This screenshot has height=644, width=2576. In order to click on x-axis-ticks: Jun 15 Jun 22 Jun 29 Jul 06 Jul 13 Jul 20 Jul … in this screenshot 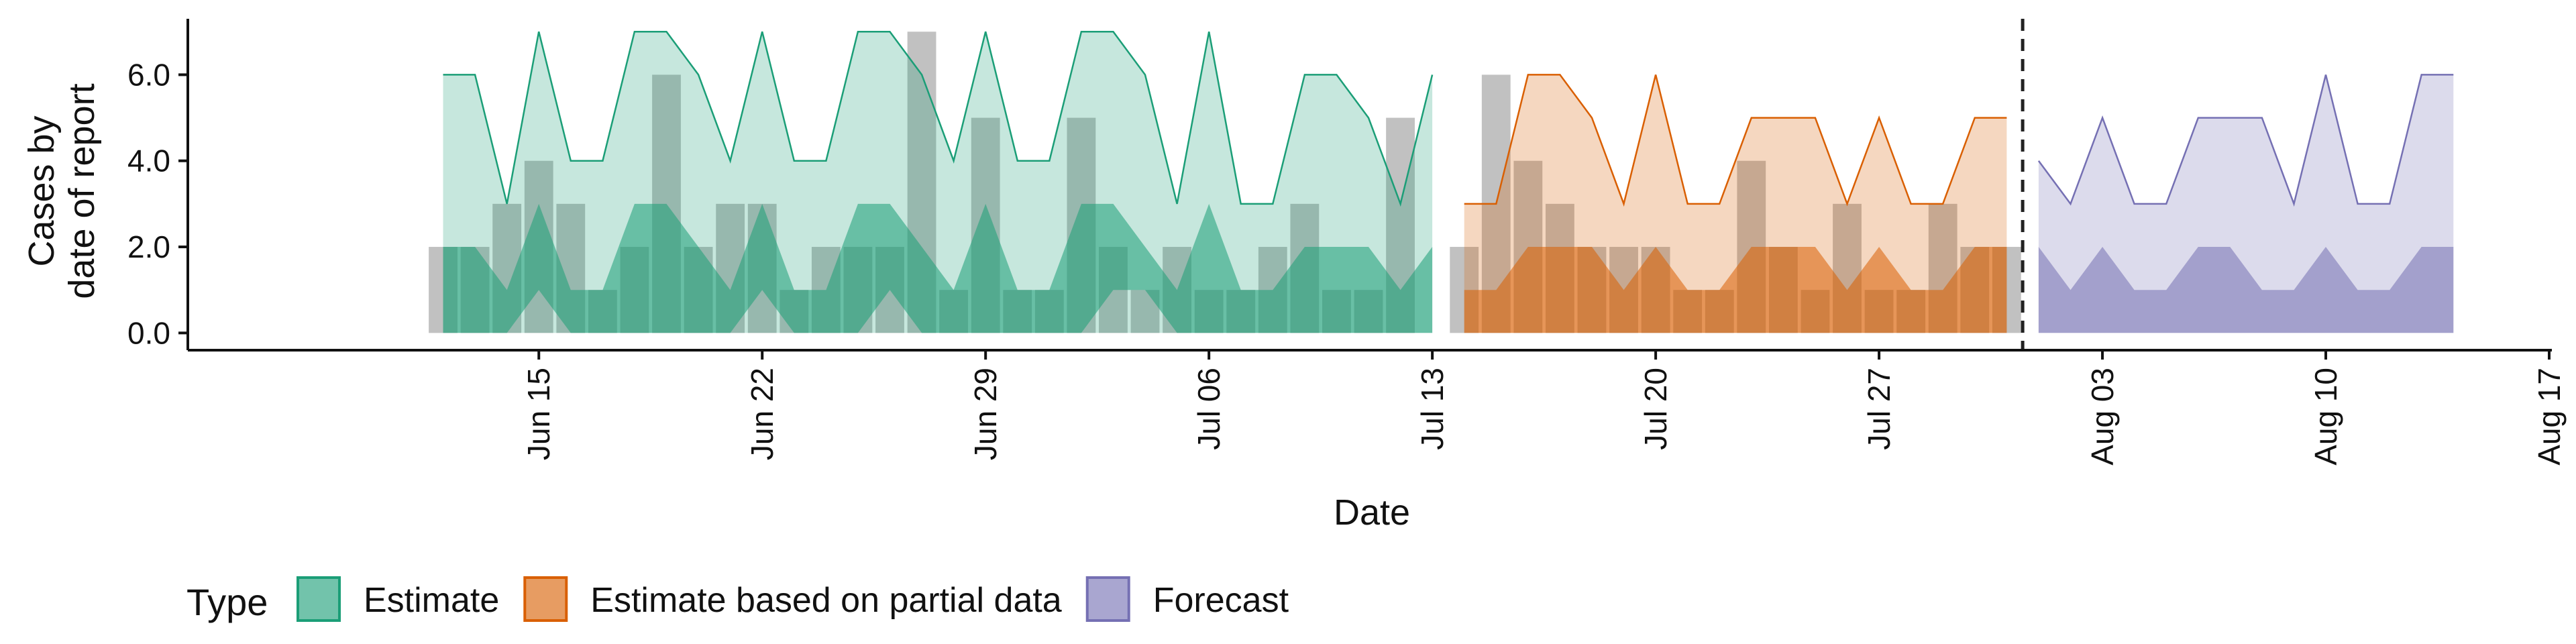, I will do `click(1544, 408)`.